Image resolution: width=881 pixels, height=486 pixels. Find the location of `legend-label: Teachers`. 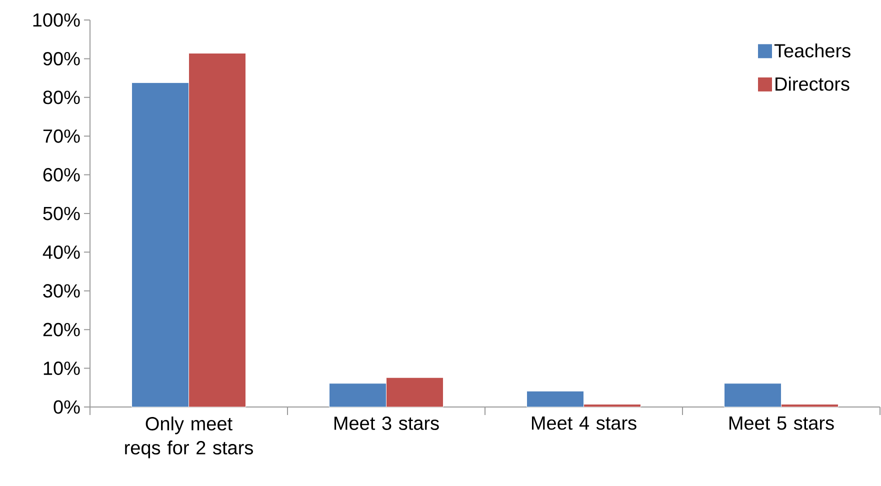

legend-label: Teachers is located at coordinates (812, 51).